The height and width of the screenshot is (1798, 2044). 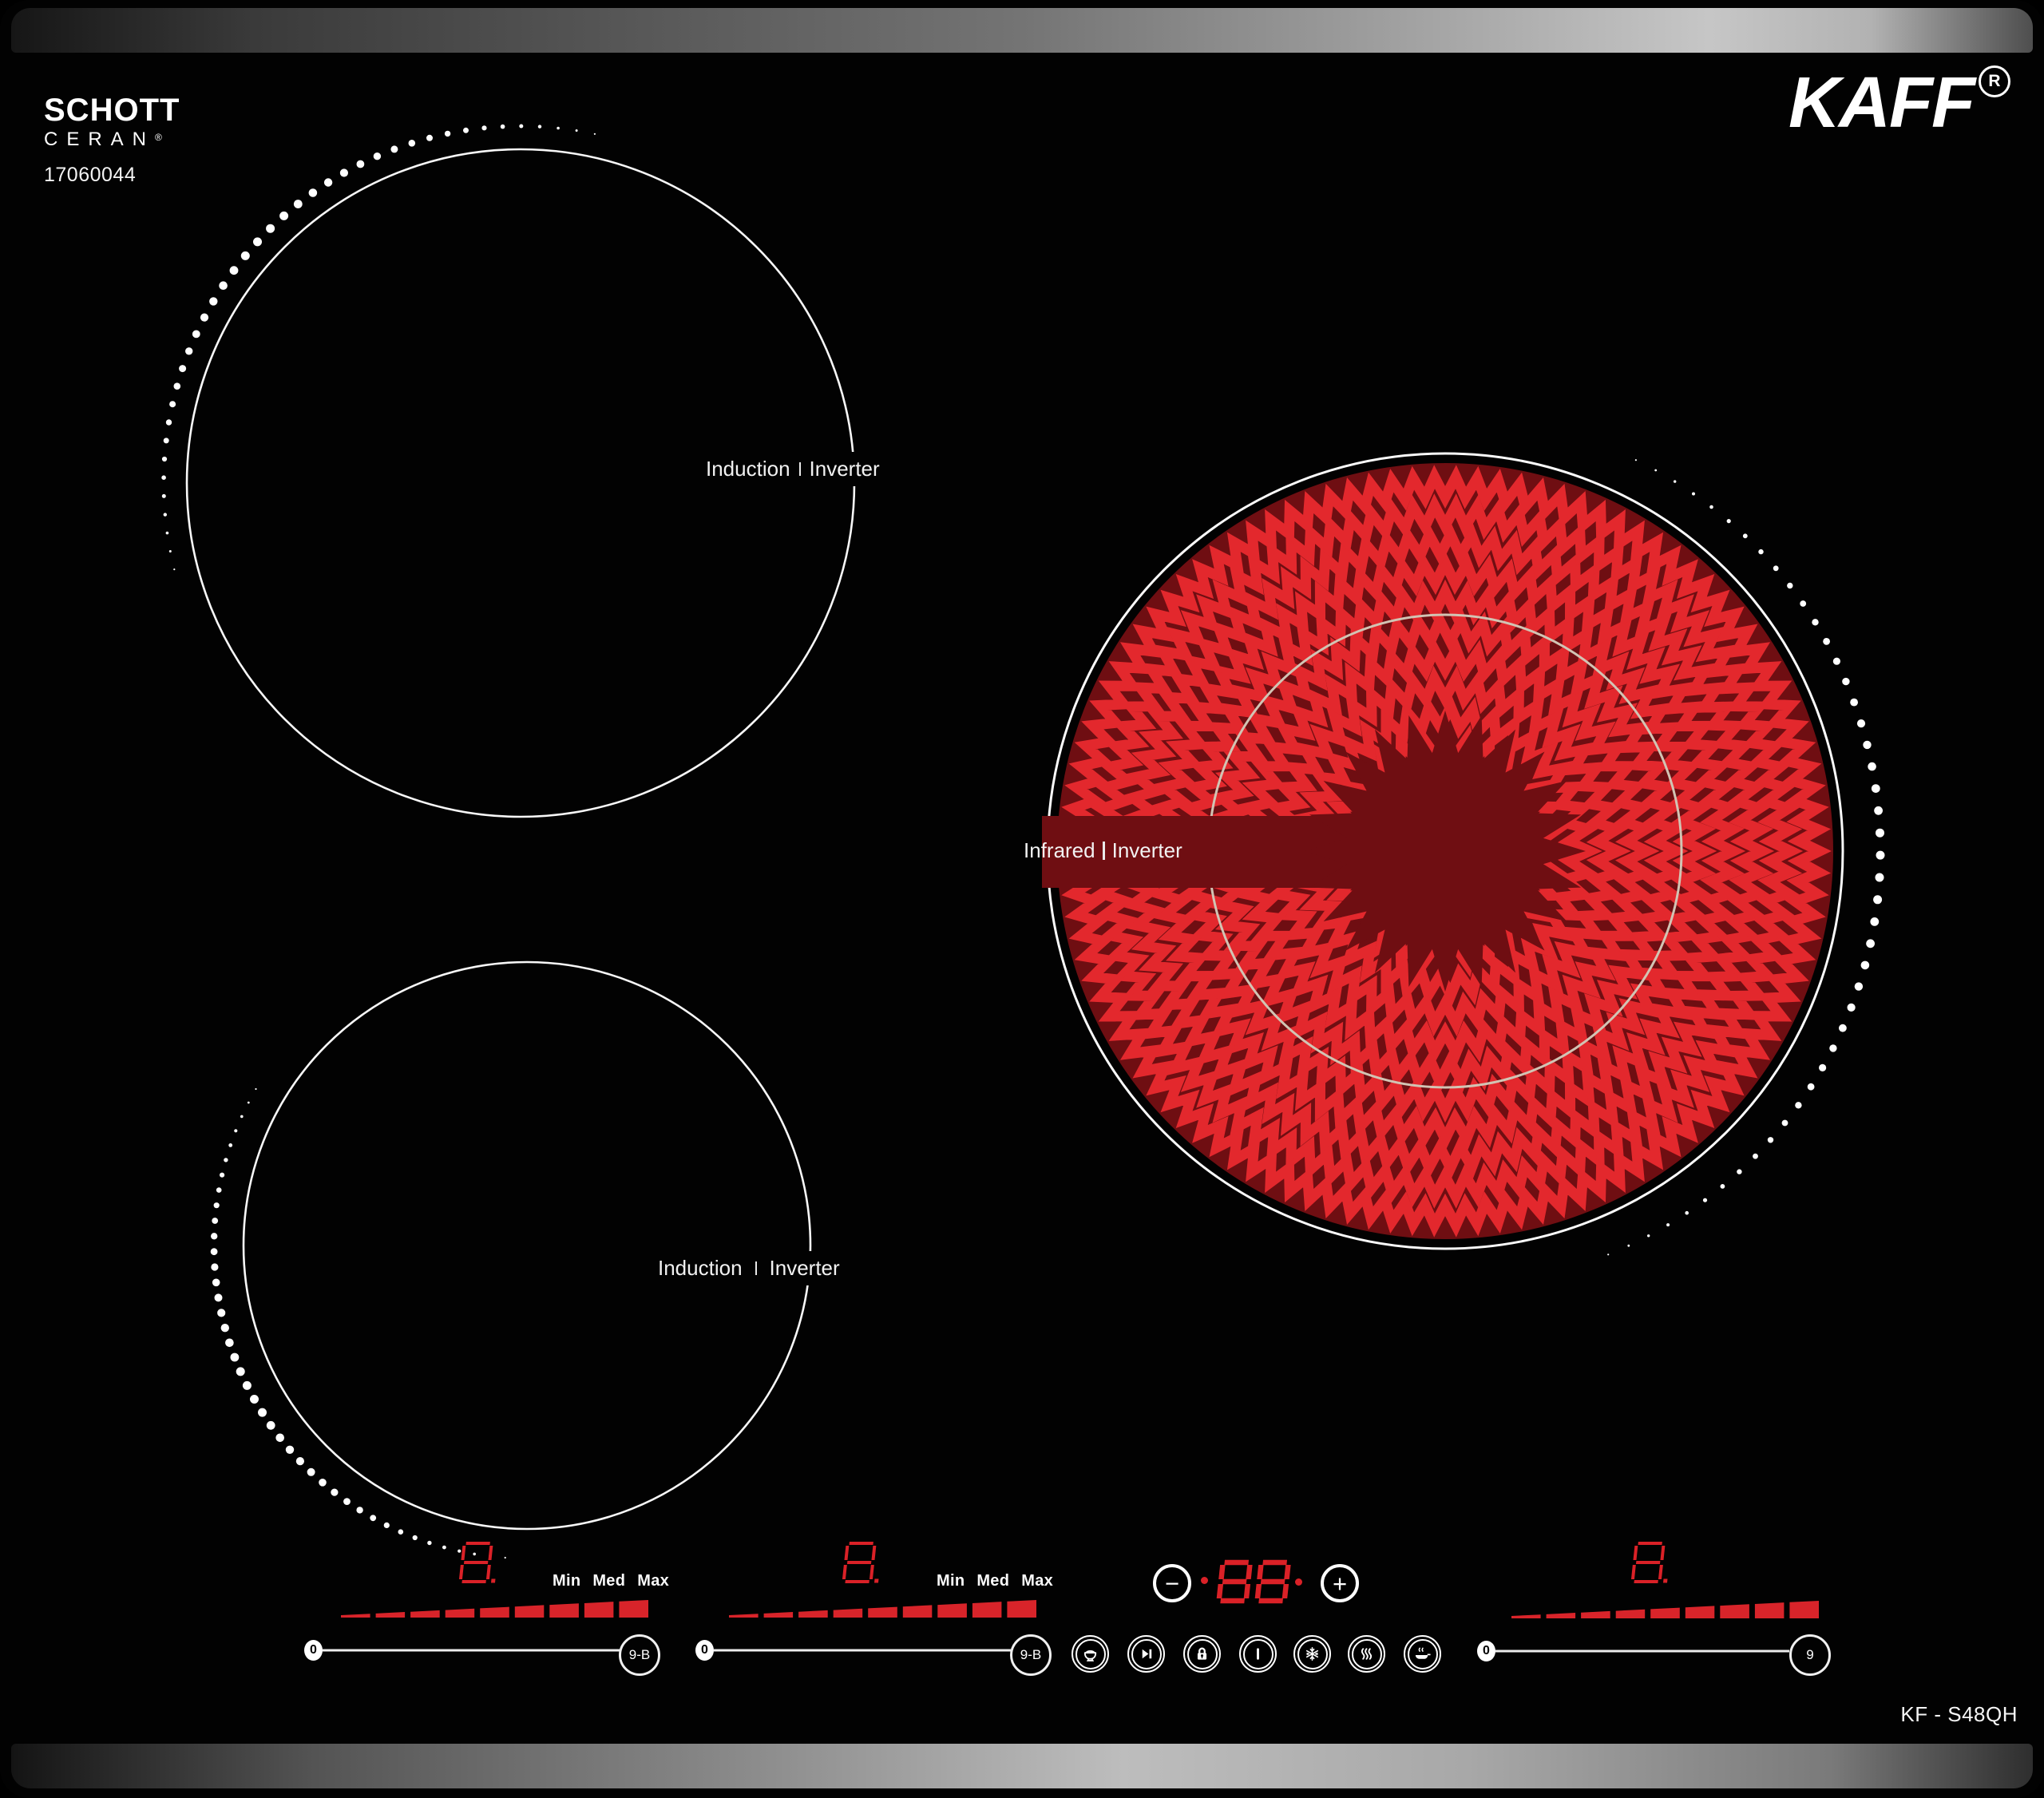 I want to click on defrost-icon, so click(x=1312, y=1654).